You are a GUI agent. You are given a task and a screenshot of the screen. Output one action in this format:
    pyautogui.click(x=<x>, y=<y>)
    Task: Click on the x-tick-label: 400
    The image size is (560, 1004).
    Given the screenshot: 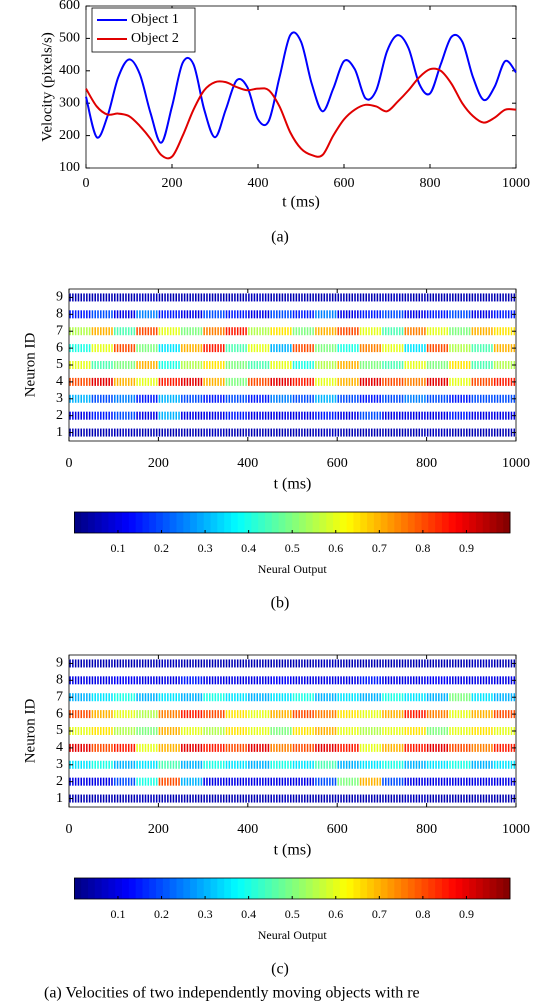 What is the action you would take?
    pyautogui.click(x=247, y=829)
    